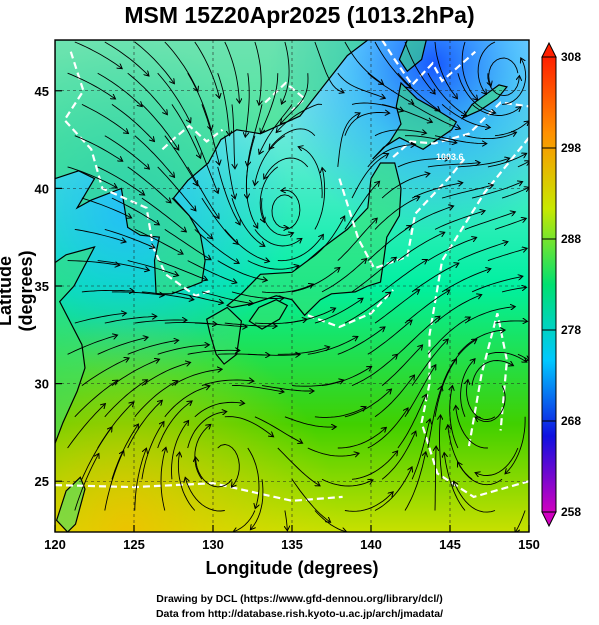 The width and height of the screenshot is (599, 625). Describe the element at coordinates (571, 330) in the screenshot. I see `colorbar-tick-label: 278` at that location.